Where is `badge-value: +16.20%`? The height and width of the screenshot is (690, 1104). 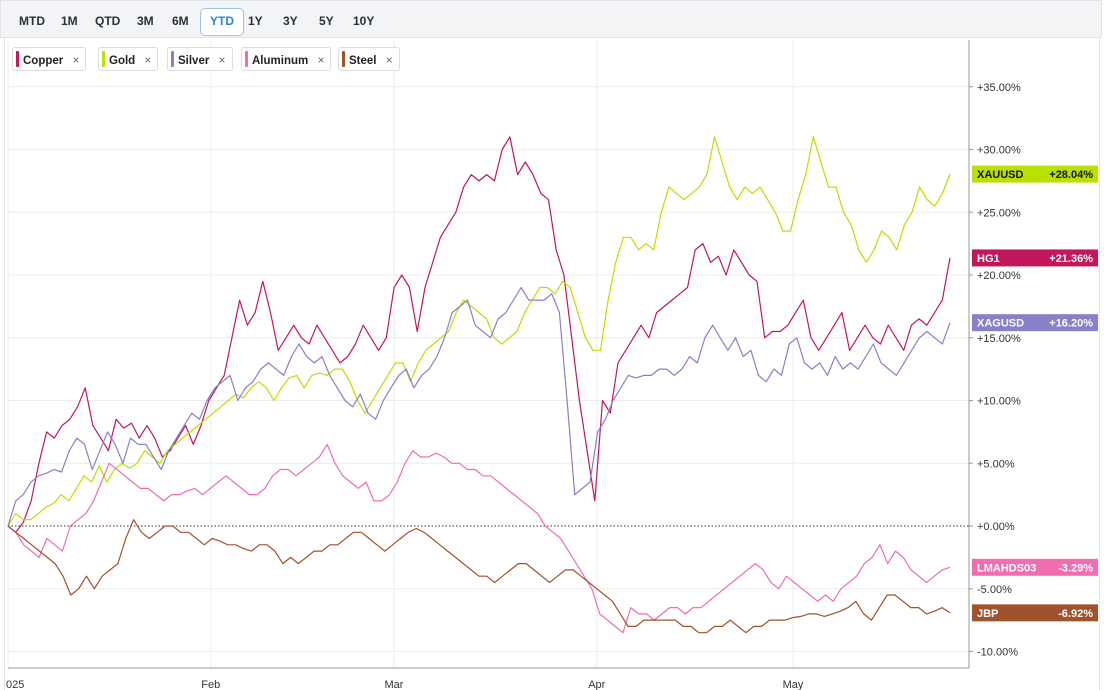 badge-value: +16.20% is located at coordinates (1071, 324).